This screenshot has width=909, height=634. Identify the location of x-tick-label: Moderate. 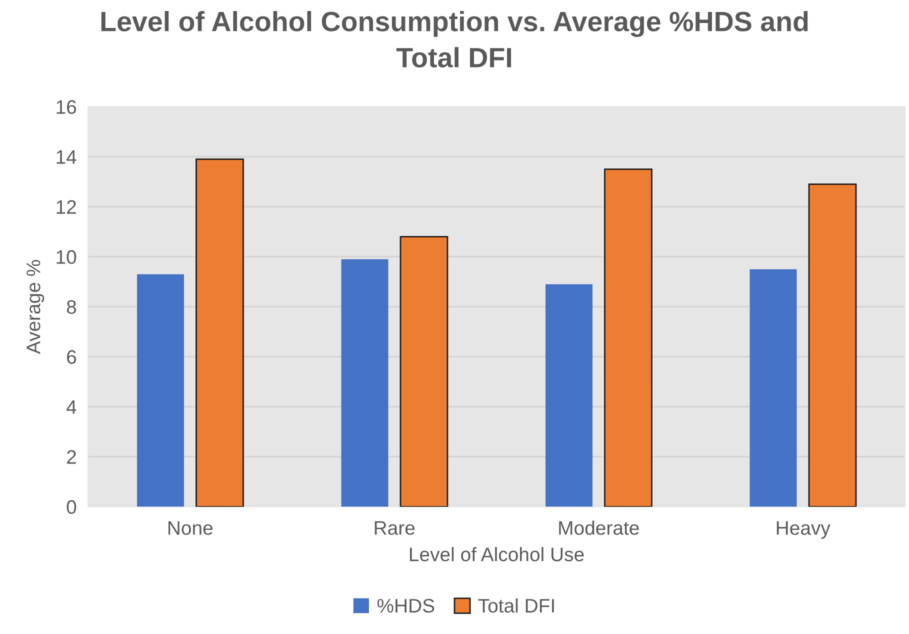
(599, 527).